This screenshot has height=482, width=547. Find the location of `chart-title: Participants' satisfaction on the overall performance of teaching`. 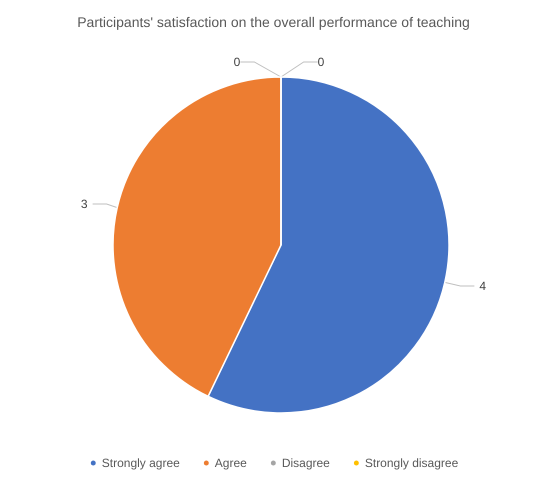

chart-title: Participants' satisfaction on the overall performance of teaching is located at coordinates (273, 22).